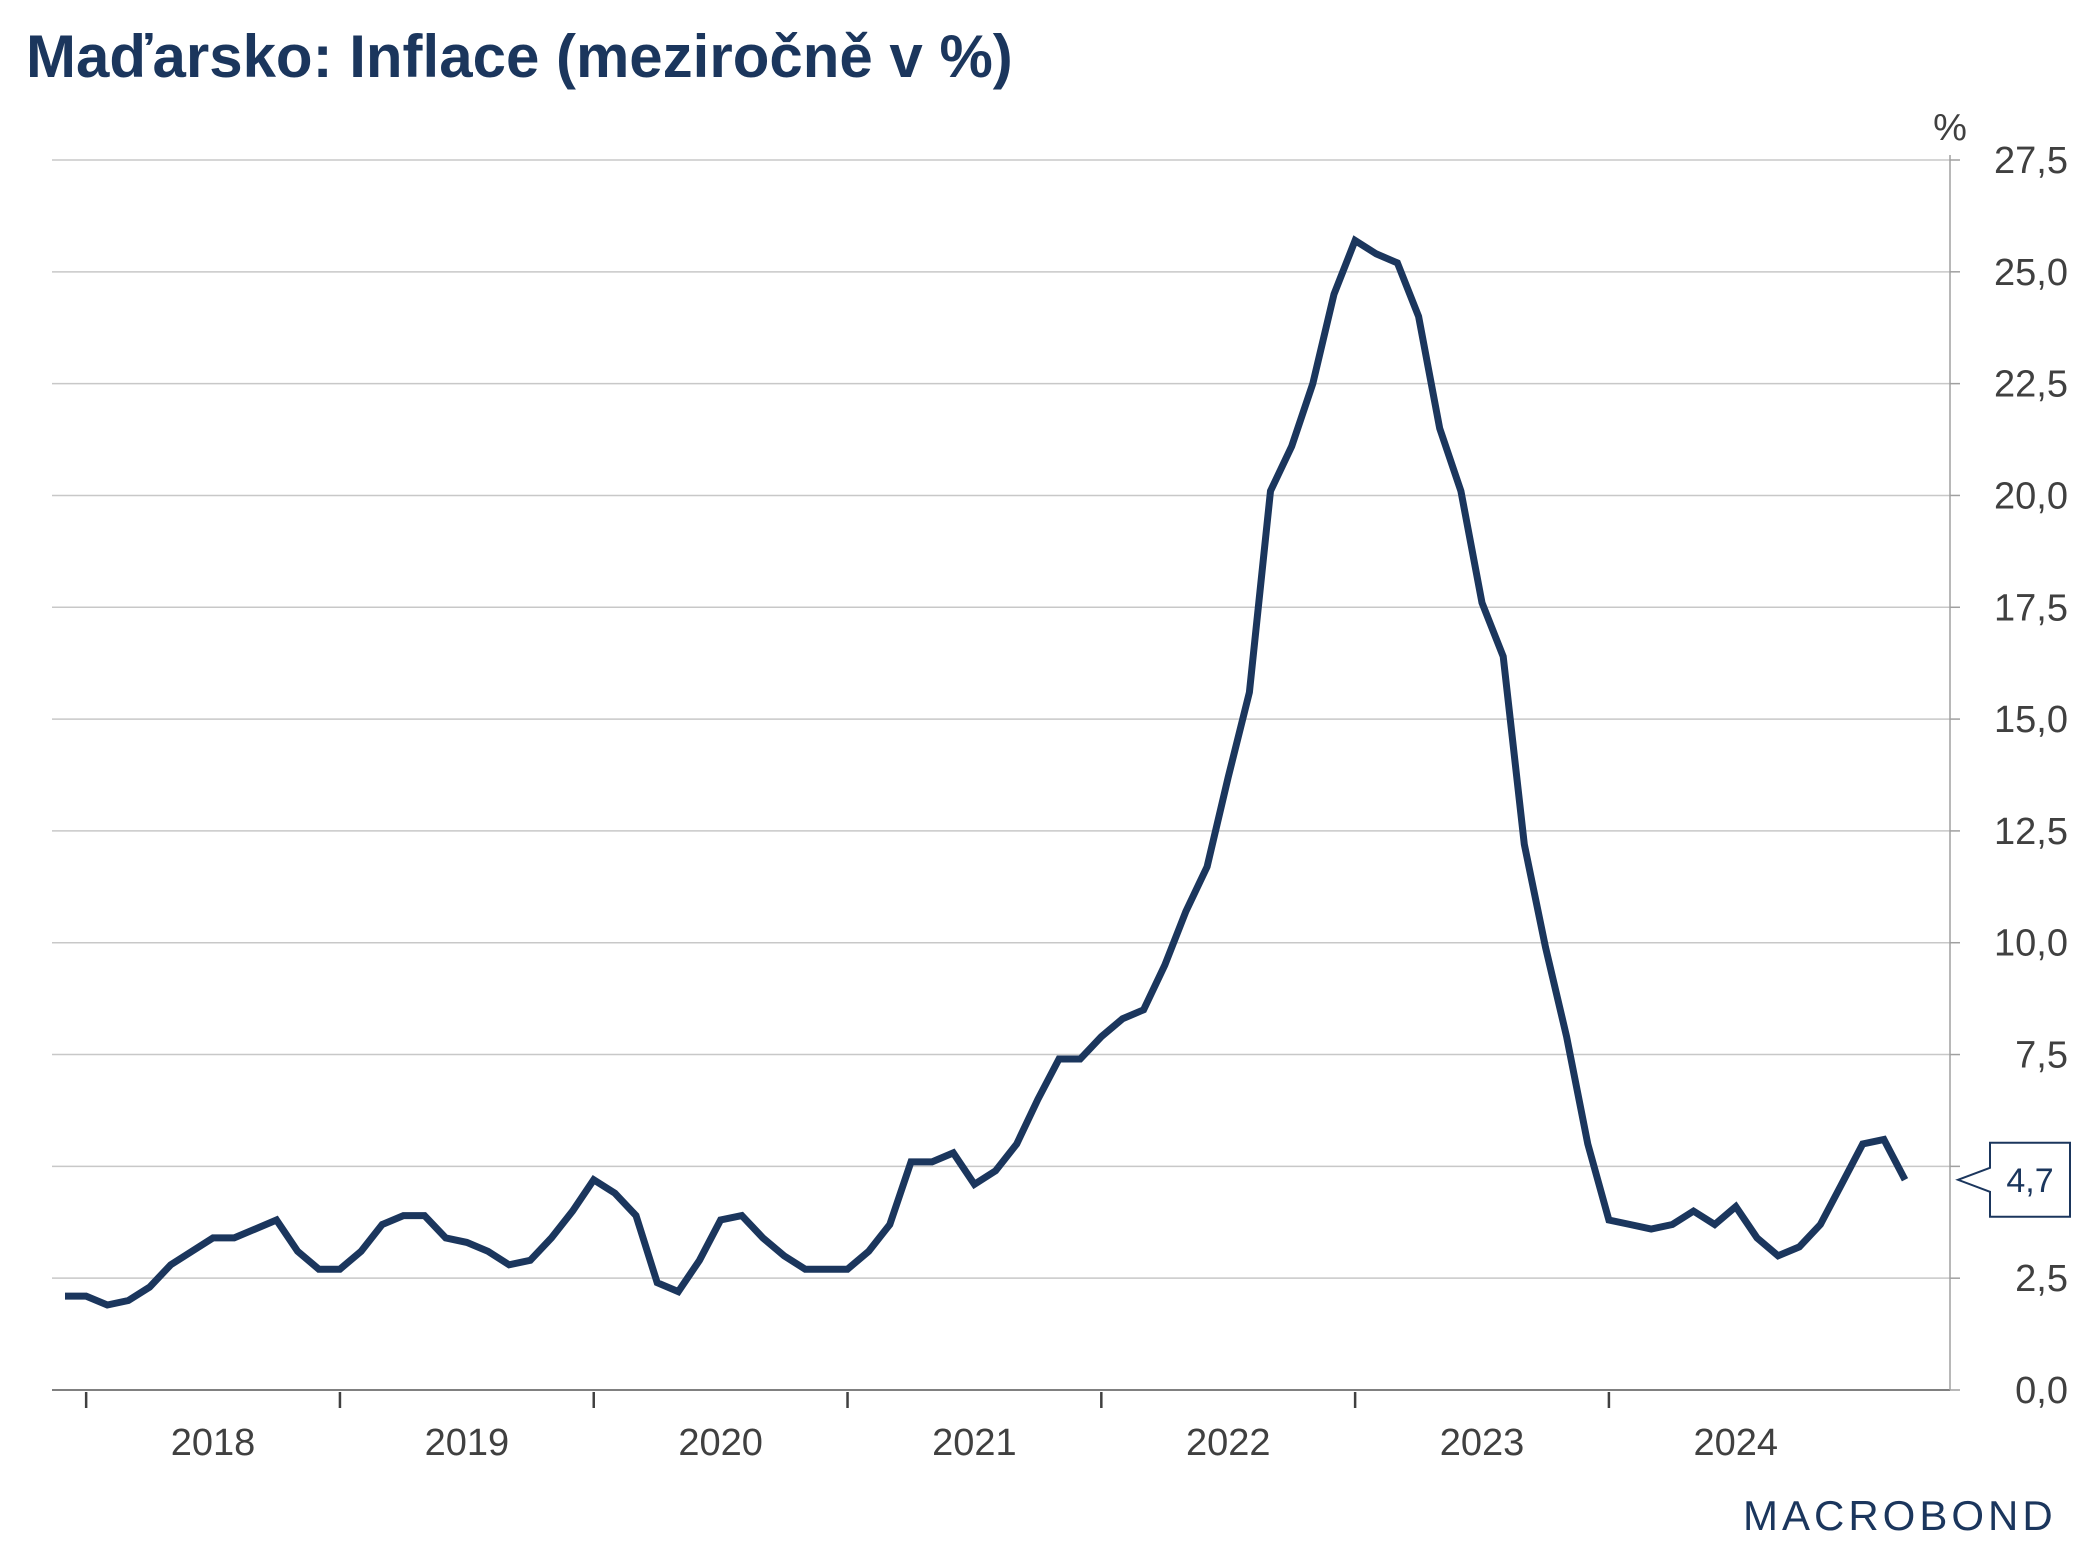  Describe the element at coordinates (2041, 1056) in the screenshot. I see `y-tick-label: 7,5` at that location.